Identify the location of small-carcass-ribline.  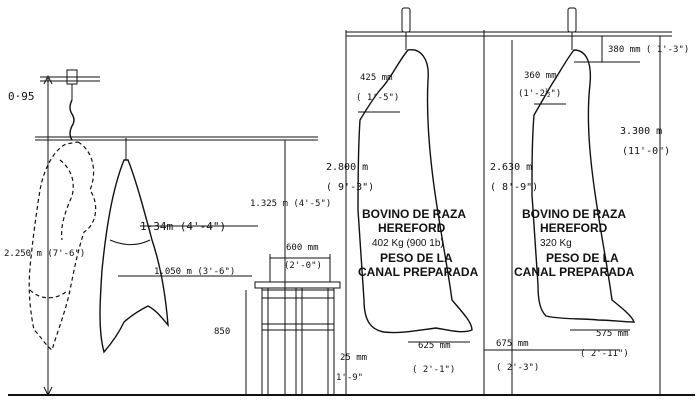
(130, 242).